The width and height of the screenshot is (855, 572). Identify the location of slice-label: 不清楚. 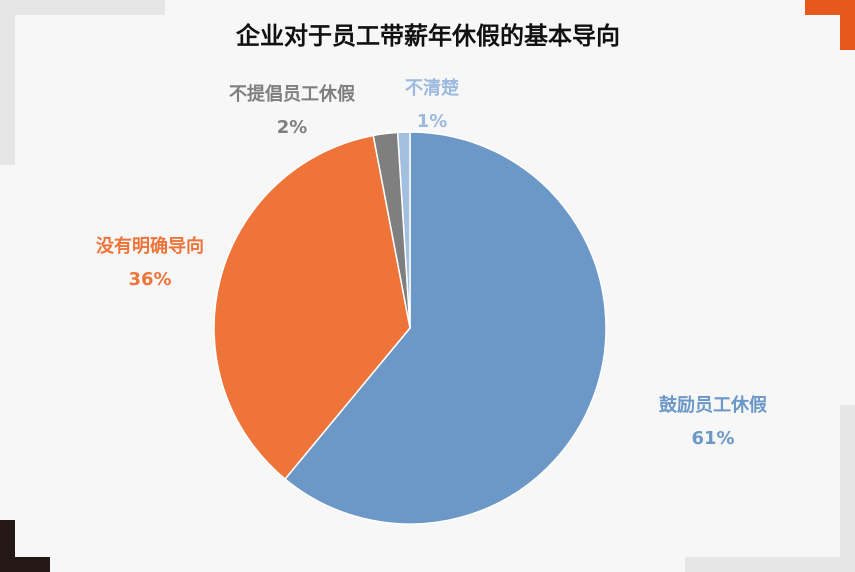
(432, 88).